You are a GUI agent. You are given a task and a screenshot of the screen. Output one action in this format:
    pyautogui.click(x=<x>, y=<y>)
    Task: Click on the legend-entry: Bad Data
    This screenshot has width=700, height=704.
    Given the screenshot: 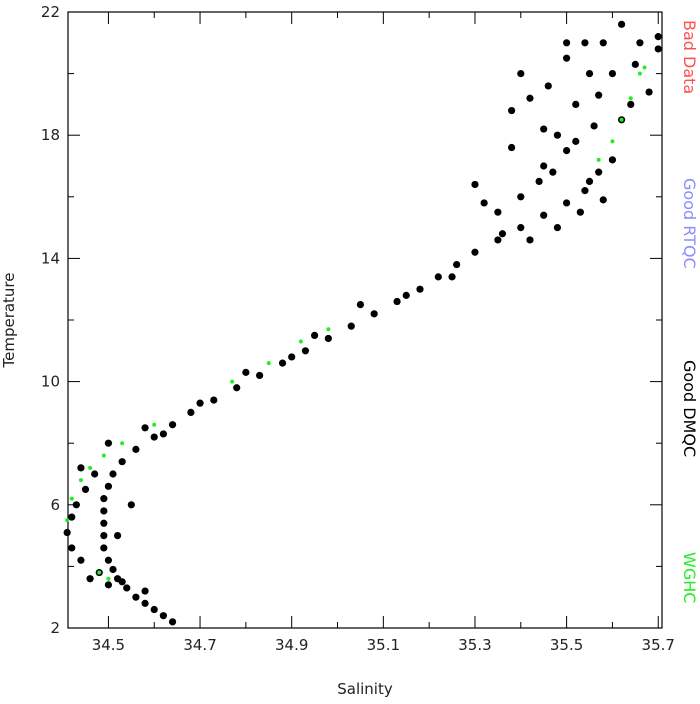 What is the action you would take?
    pyautogui.click(x=689, y=57)
    